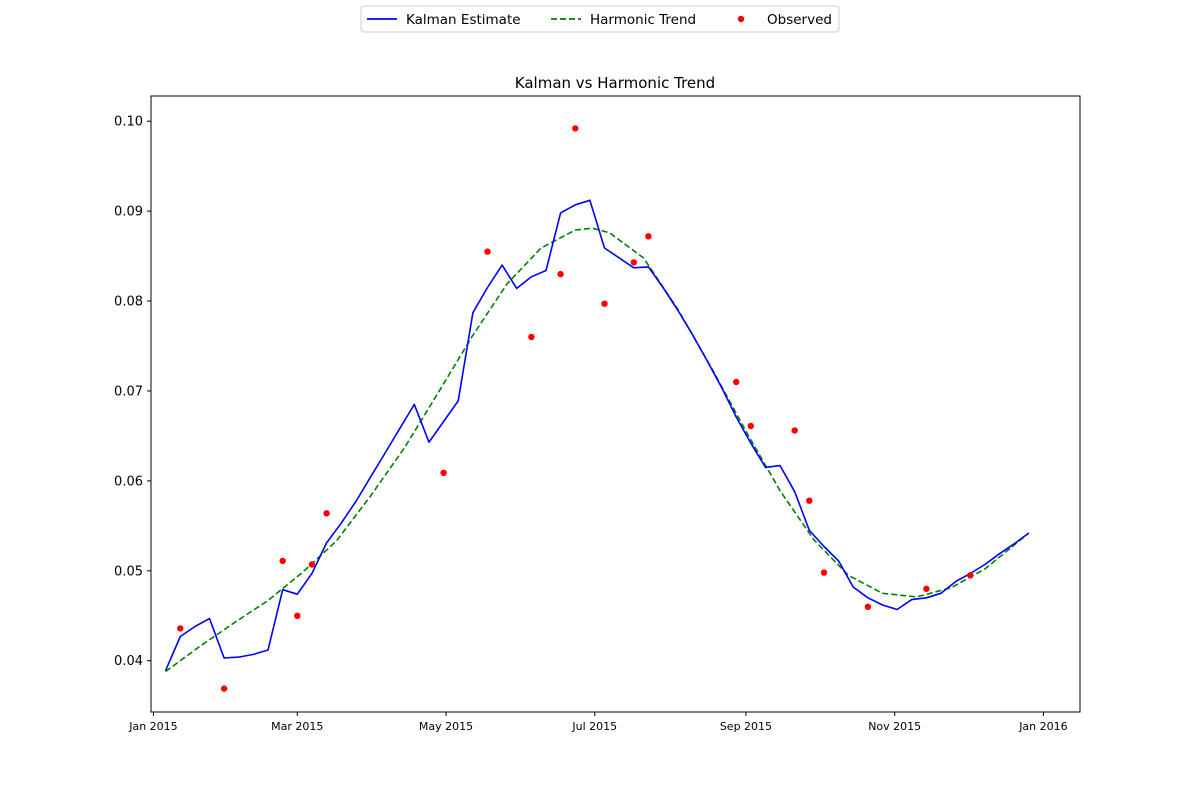 The width and height of the screenshot is (1200, 800). I want to click on y-tick-label: 0.10, so click(128, 122).